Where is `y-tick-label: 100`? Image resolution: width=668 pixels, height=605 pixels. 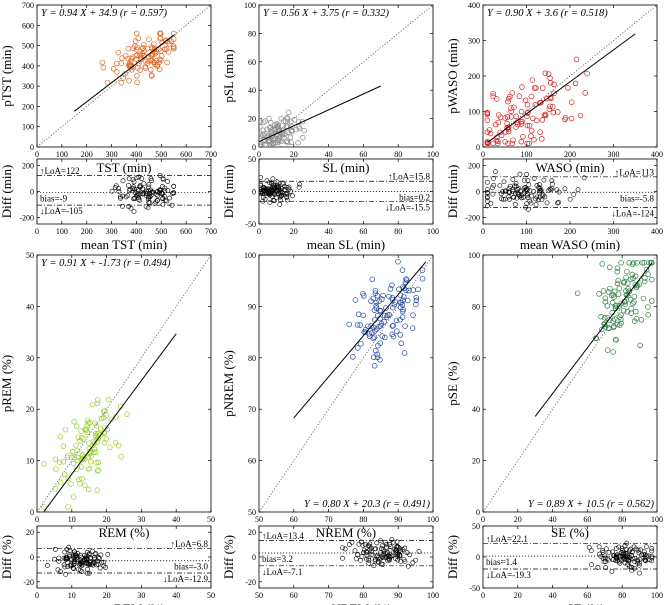
y-tick-label: 100 is located at coordinates (250, 255).